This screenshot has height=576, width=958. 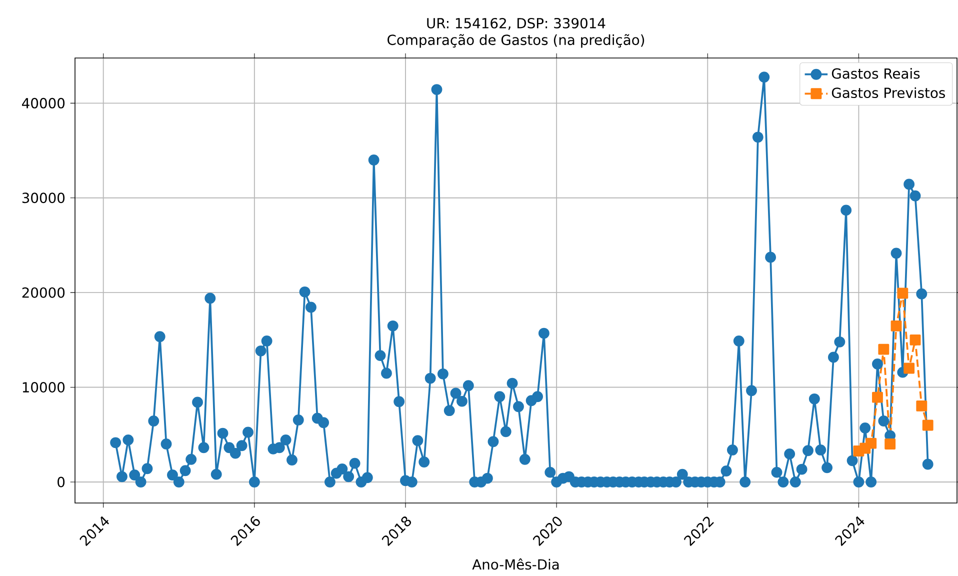 I want to click on y-tick-label: 10000, so click(x=43, y=387).